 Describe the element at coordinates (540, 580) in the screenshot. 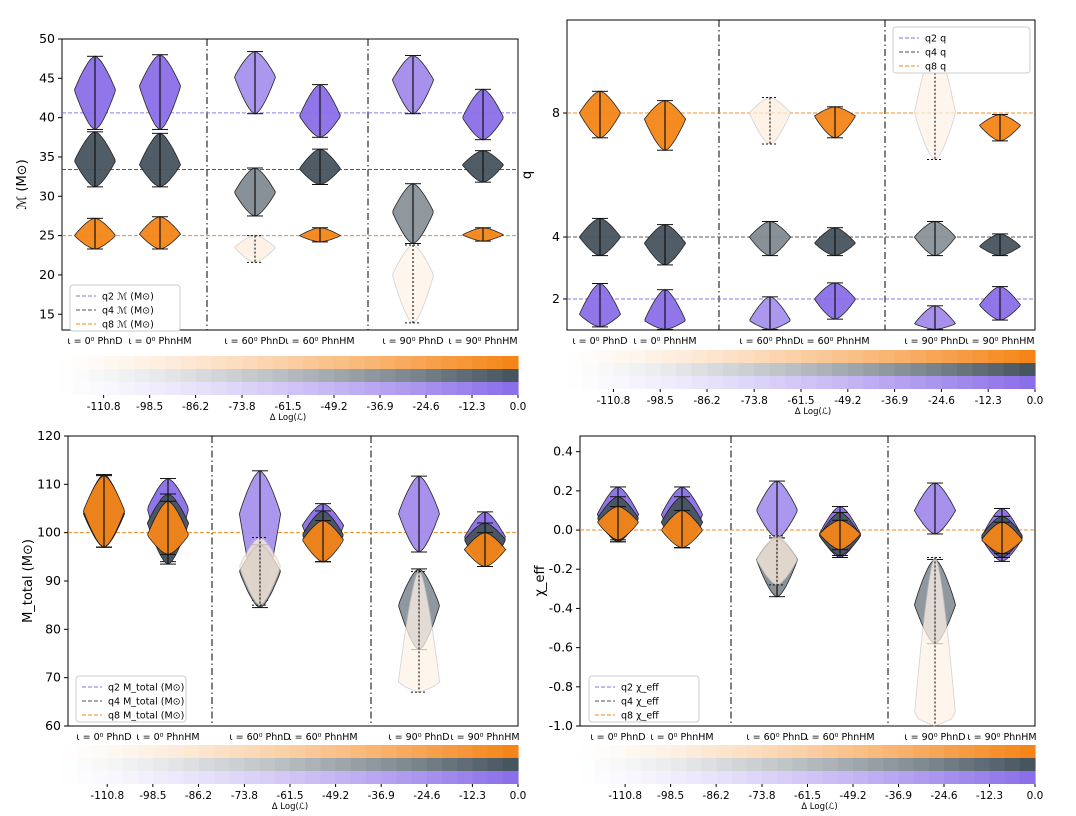

I see `y-axis-label: χ_eff` at that location.